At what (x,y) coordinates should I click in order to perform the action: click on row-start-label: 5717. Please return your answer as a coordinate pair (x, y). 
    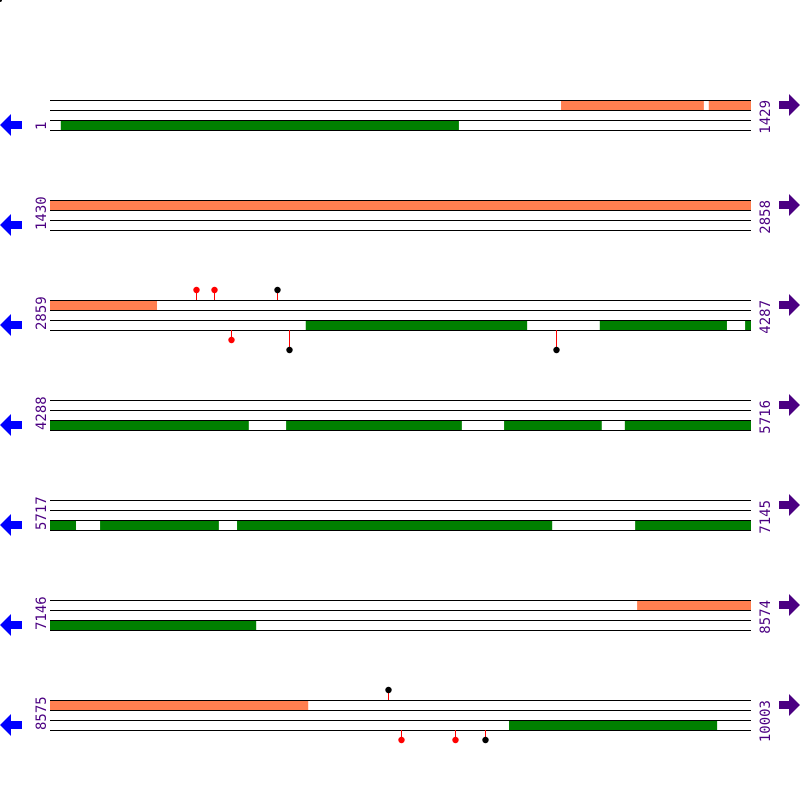
    Looking at the image, I should click on (42, 513).